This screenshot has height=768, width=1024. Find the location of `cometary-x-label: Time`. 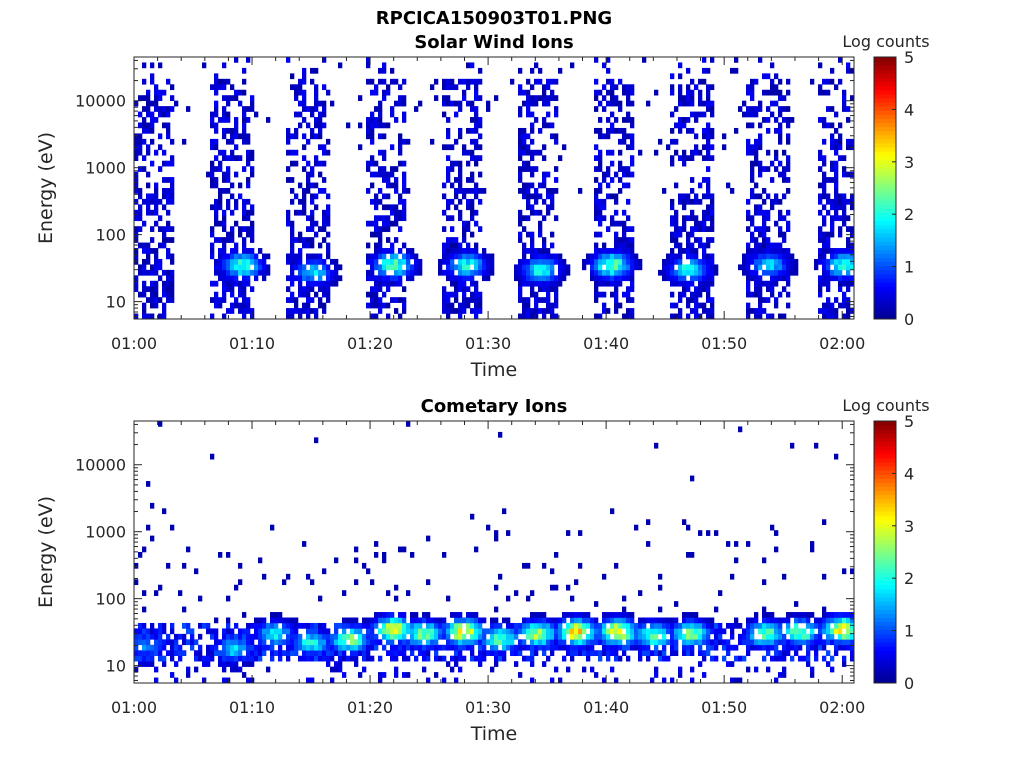

cometary-x-label: Time is located at coordinates (494, 734).